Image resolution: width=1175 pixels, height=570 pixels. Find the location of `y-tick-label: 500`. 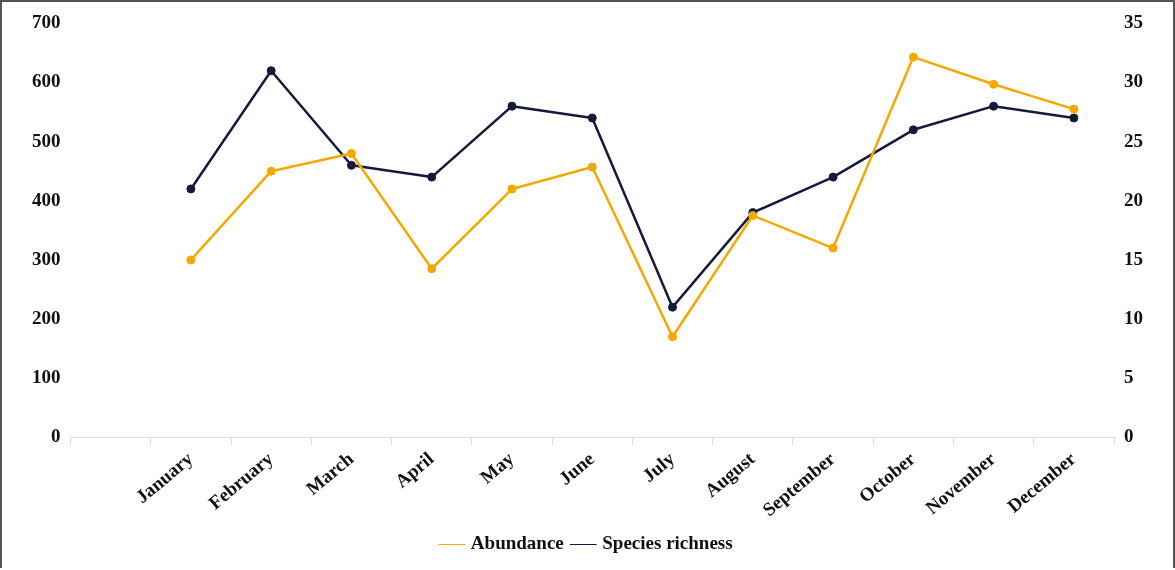

y-tick-label: 500 is located at coordinates (46, 140).